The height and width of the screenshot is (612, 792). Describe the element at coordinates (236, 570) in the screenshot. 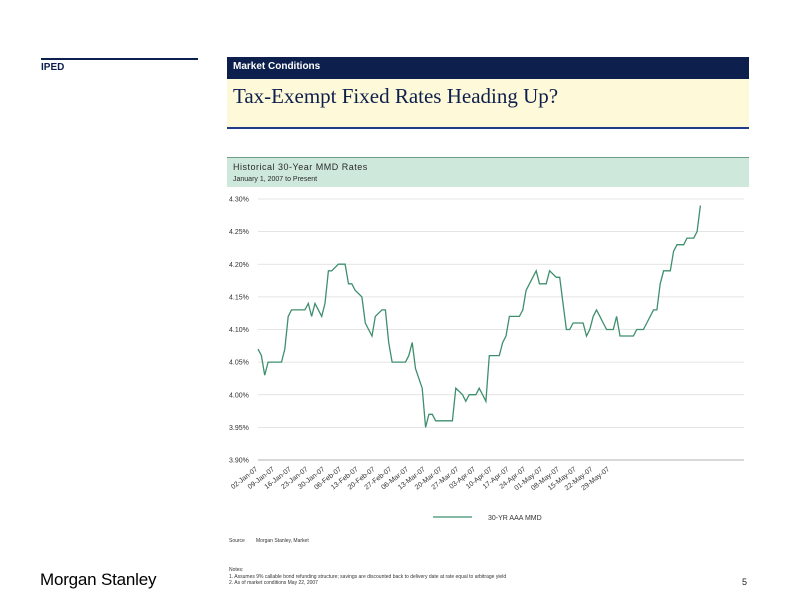

I see `notes-heading: Notes:` at that location.